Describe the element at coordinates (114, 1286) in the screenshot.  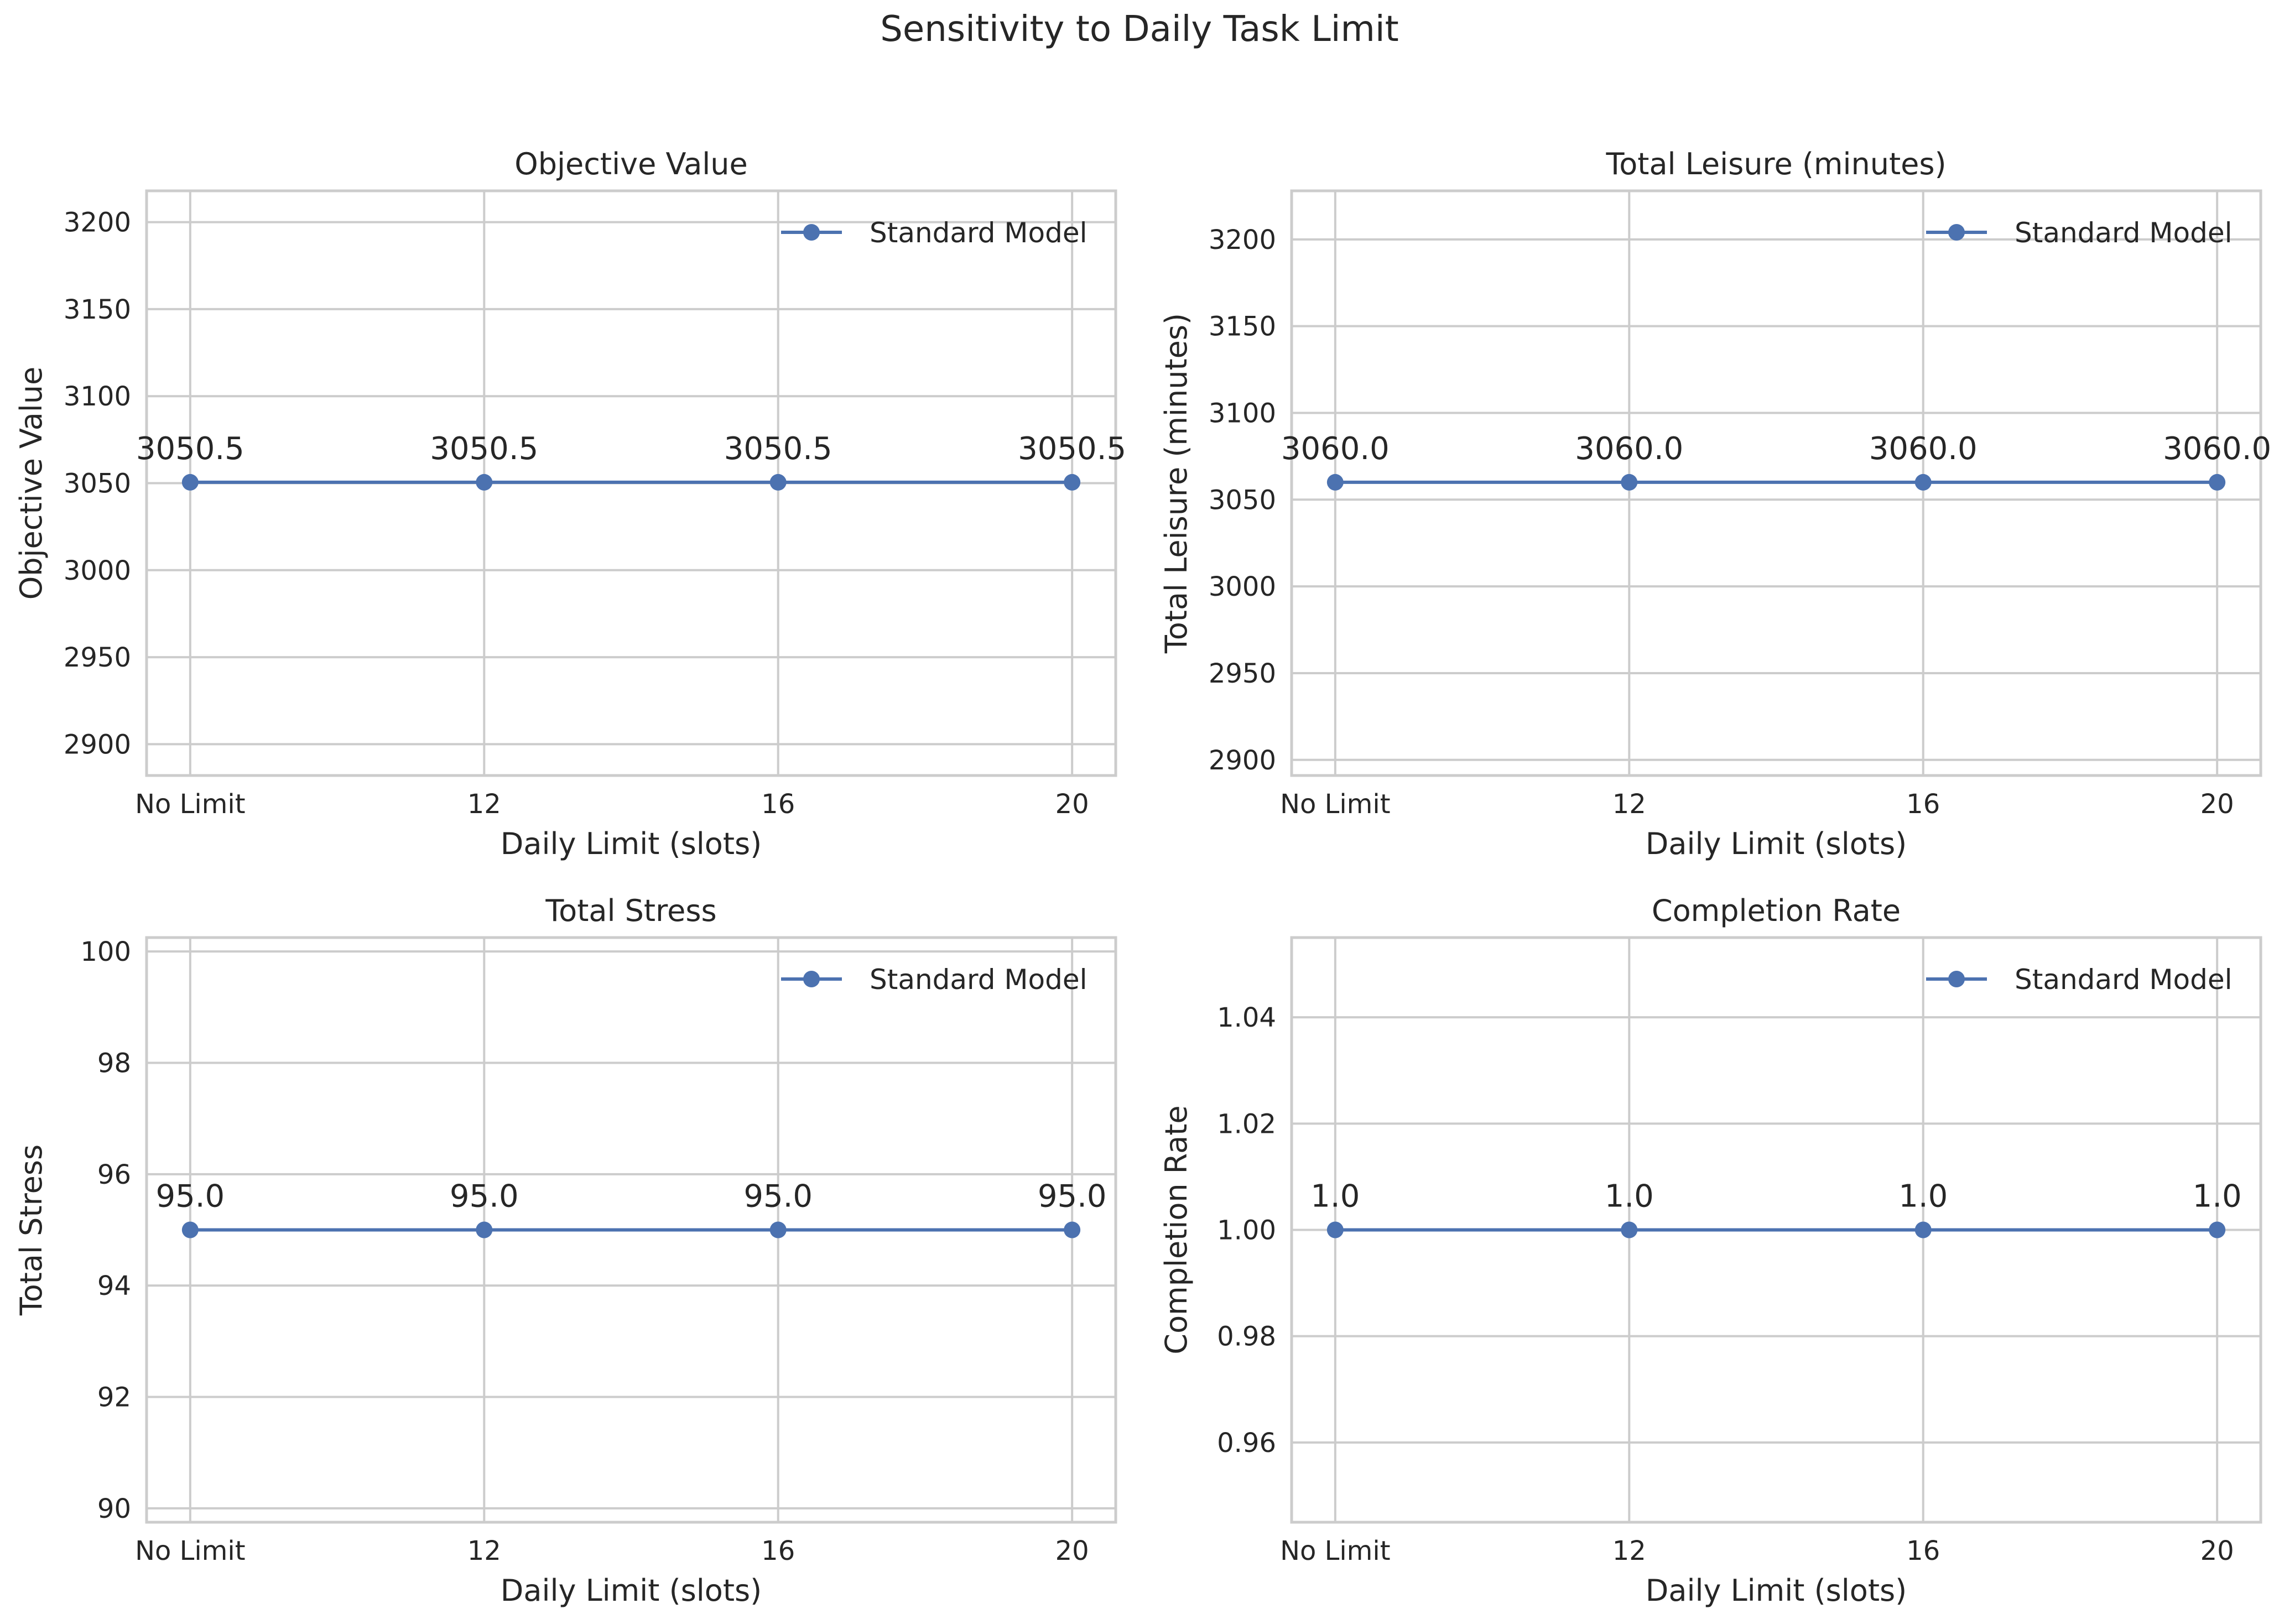
I see `y-tick-label: 94` at that location.